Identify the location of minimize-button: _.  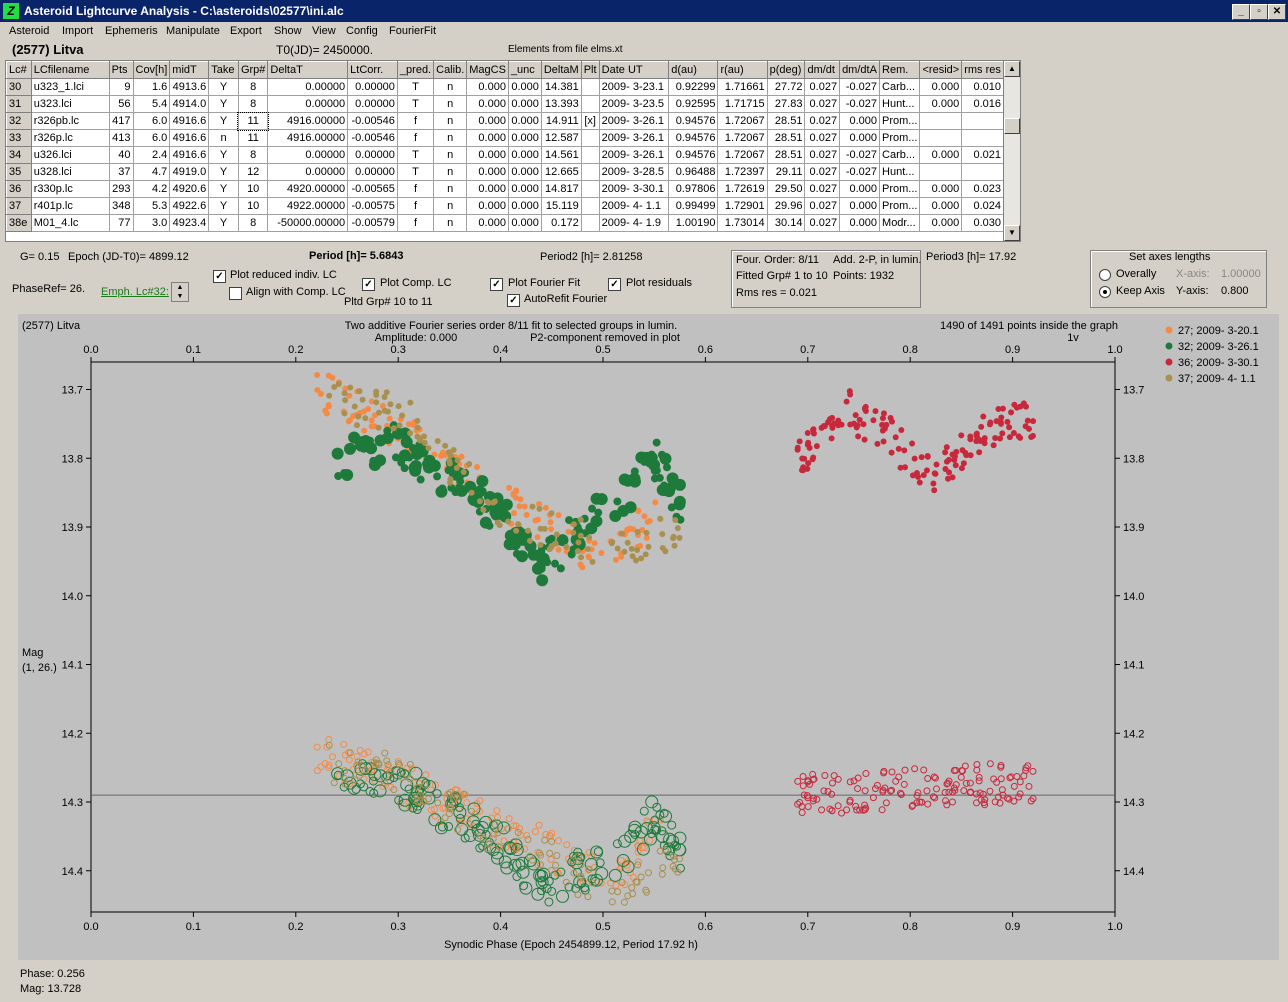
(1241, 12).